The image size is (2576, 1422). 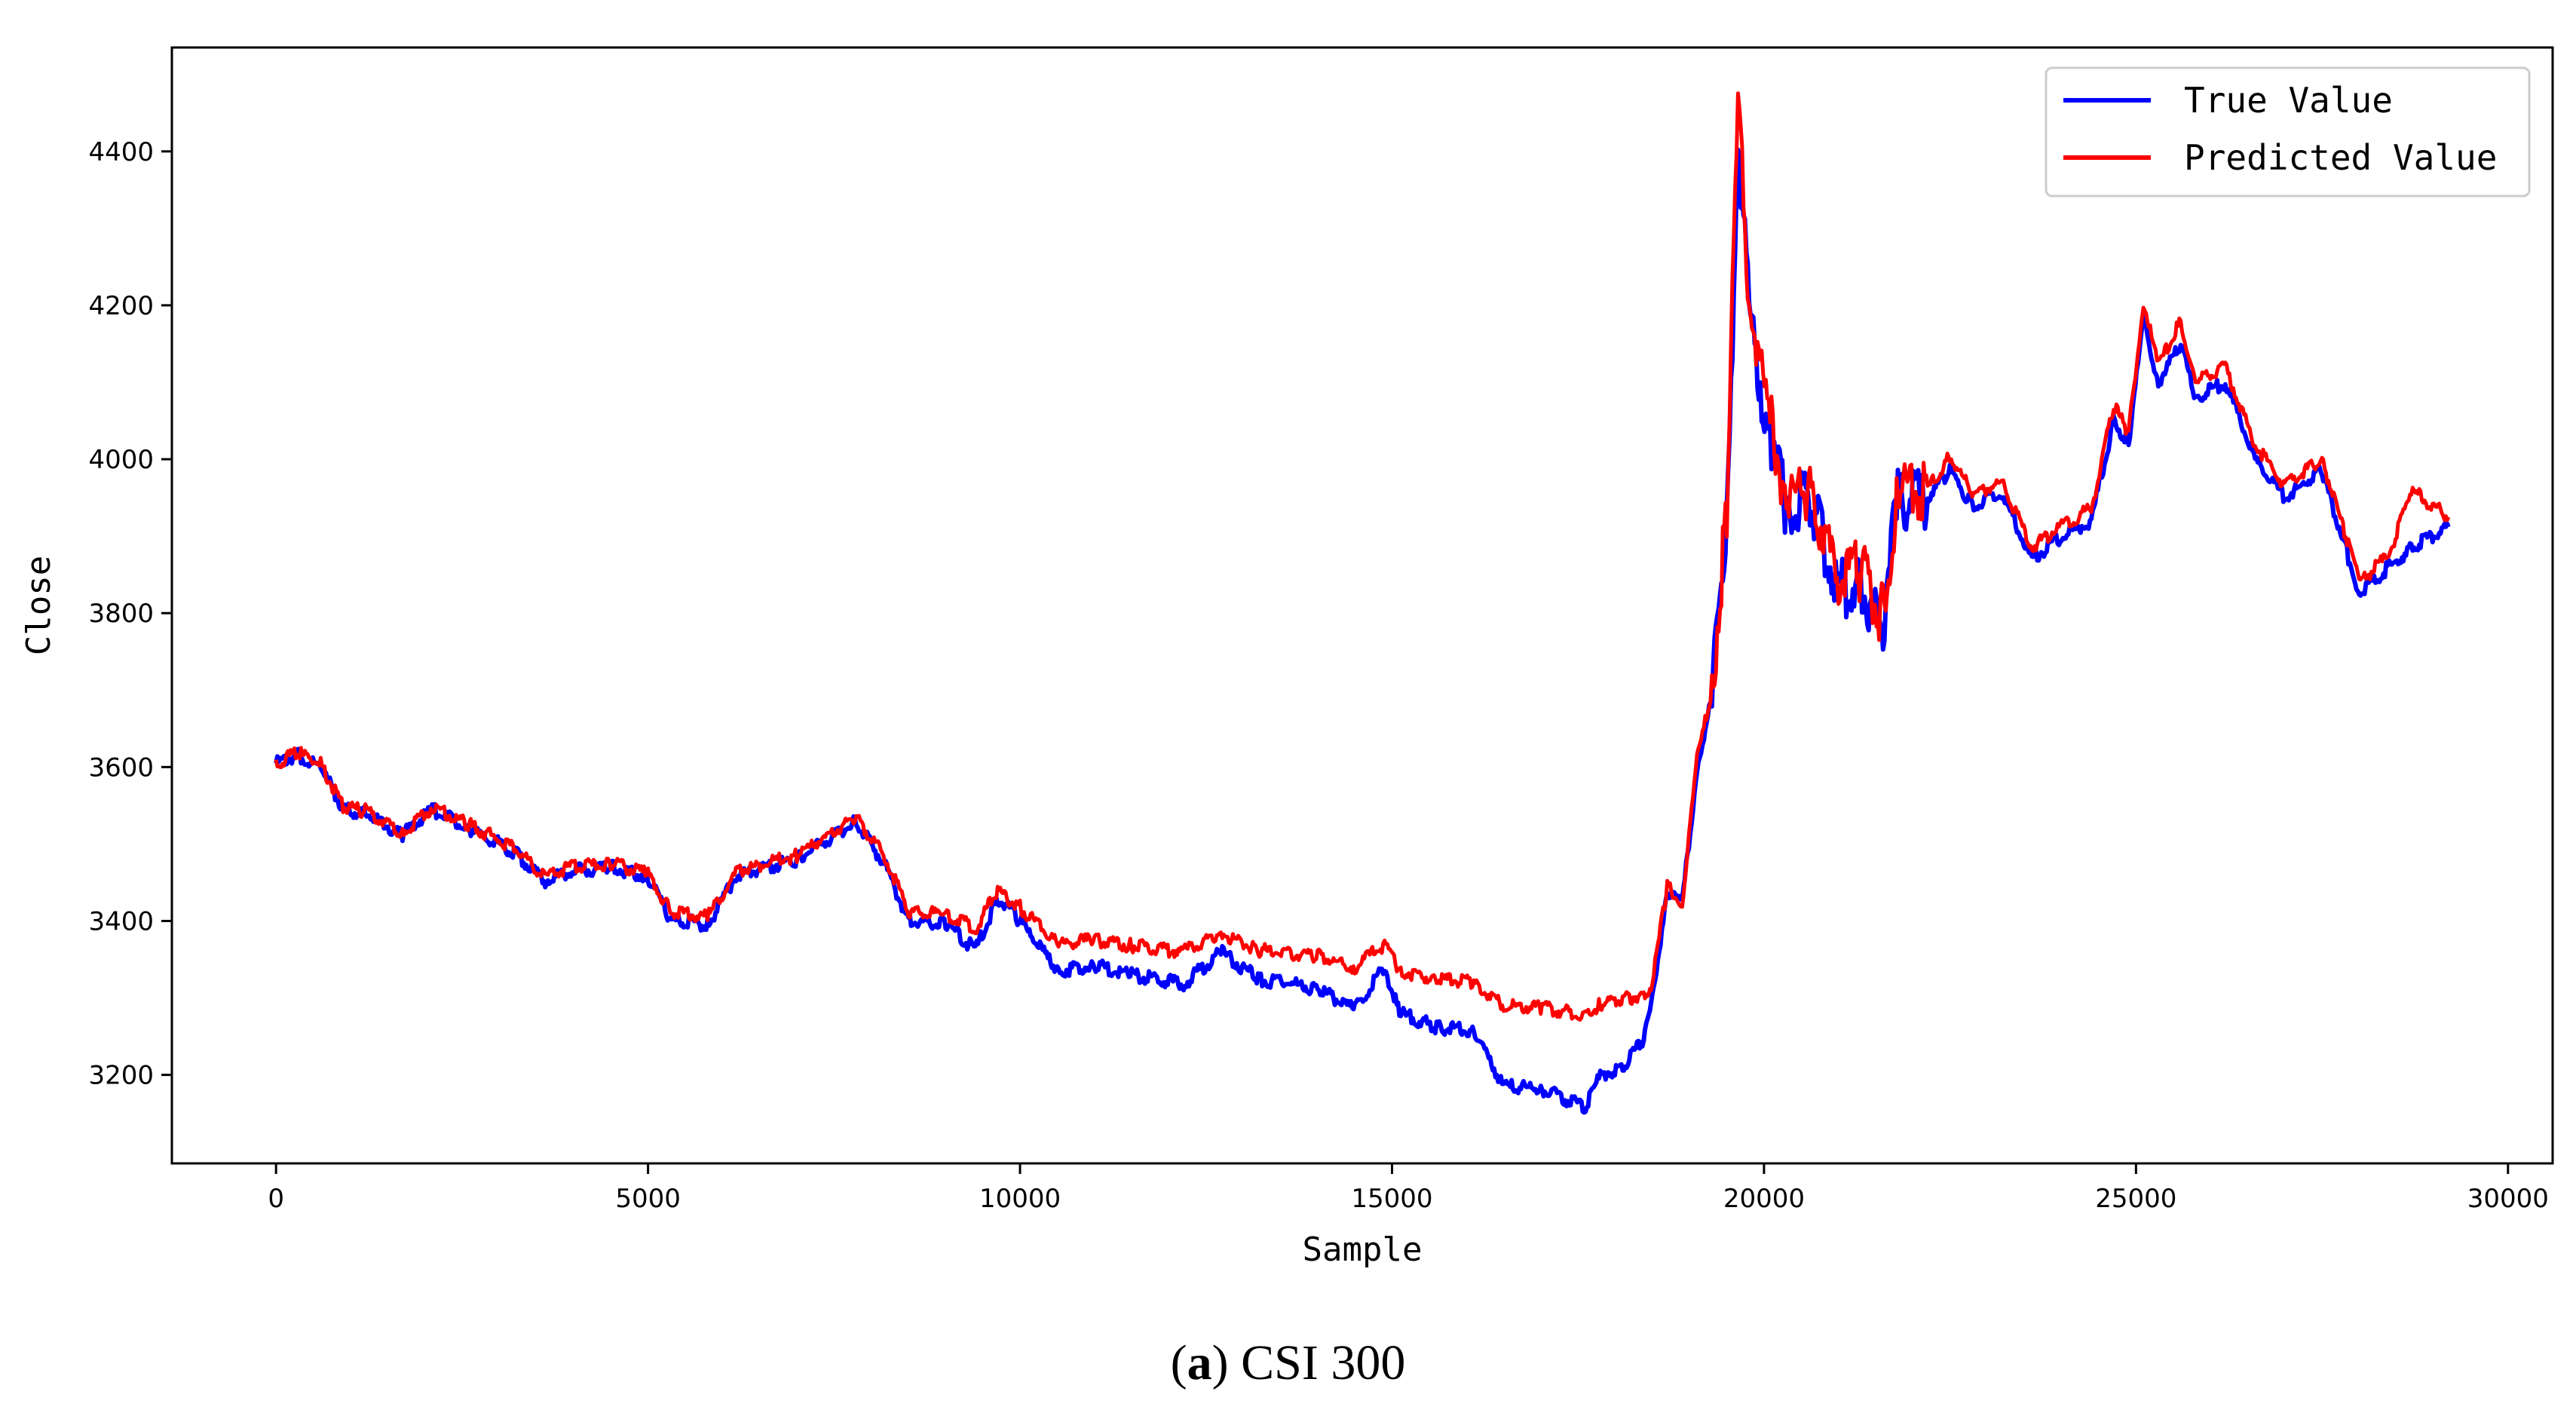 I want to click on y-tick-label-4000: 4000, so click(x=121, y=460).